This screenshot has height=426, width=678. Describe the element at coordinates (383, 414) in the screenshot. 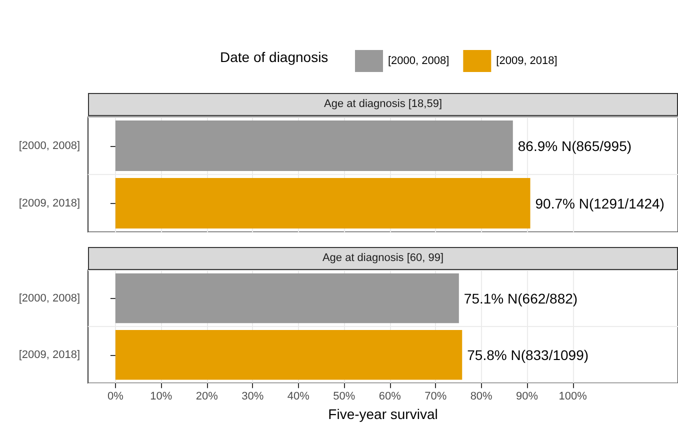

I see `x-axis-title: Five-year survival` at that location.